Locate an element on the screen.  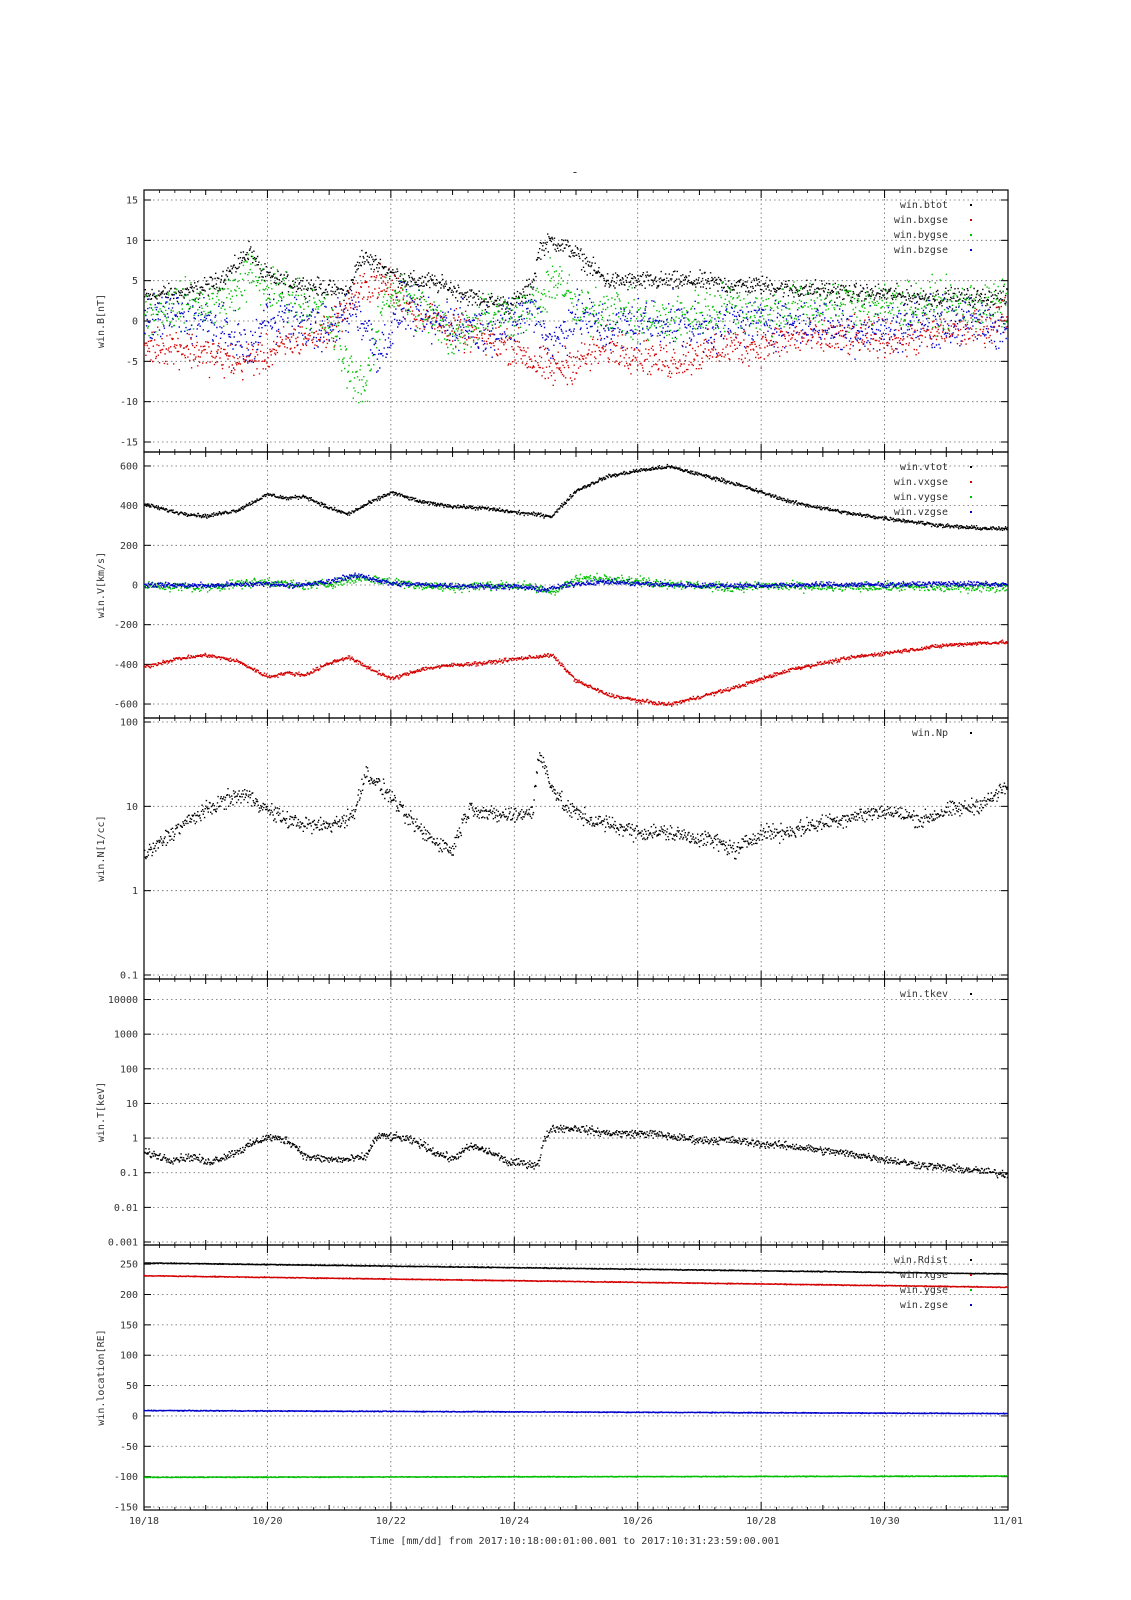
y-tick-label: 1 is located at coordinates (135, 891).